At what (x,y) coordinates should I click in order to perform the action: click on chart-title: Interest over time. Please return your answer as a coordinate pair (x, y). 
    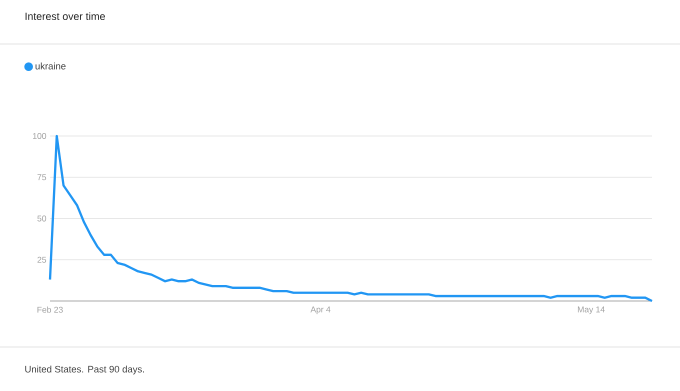
    Looking at the image, I should click on (65, 16).